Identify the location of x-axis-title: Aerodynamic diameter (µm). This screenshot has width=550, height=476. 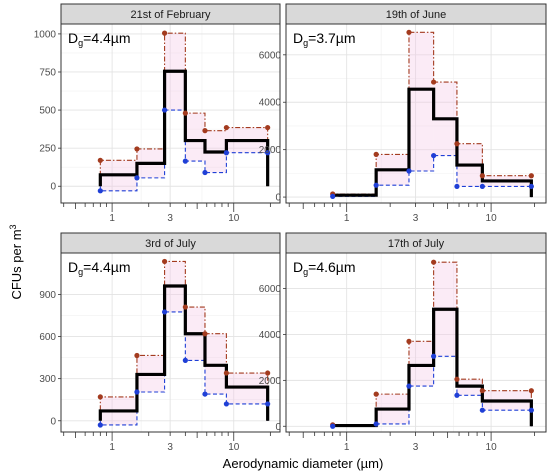
(303, 463).